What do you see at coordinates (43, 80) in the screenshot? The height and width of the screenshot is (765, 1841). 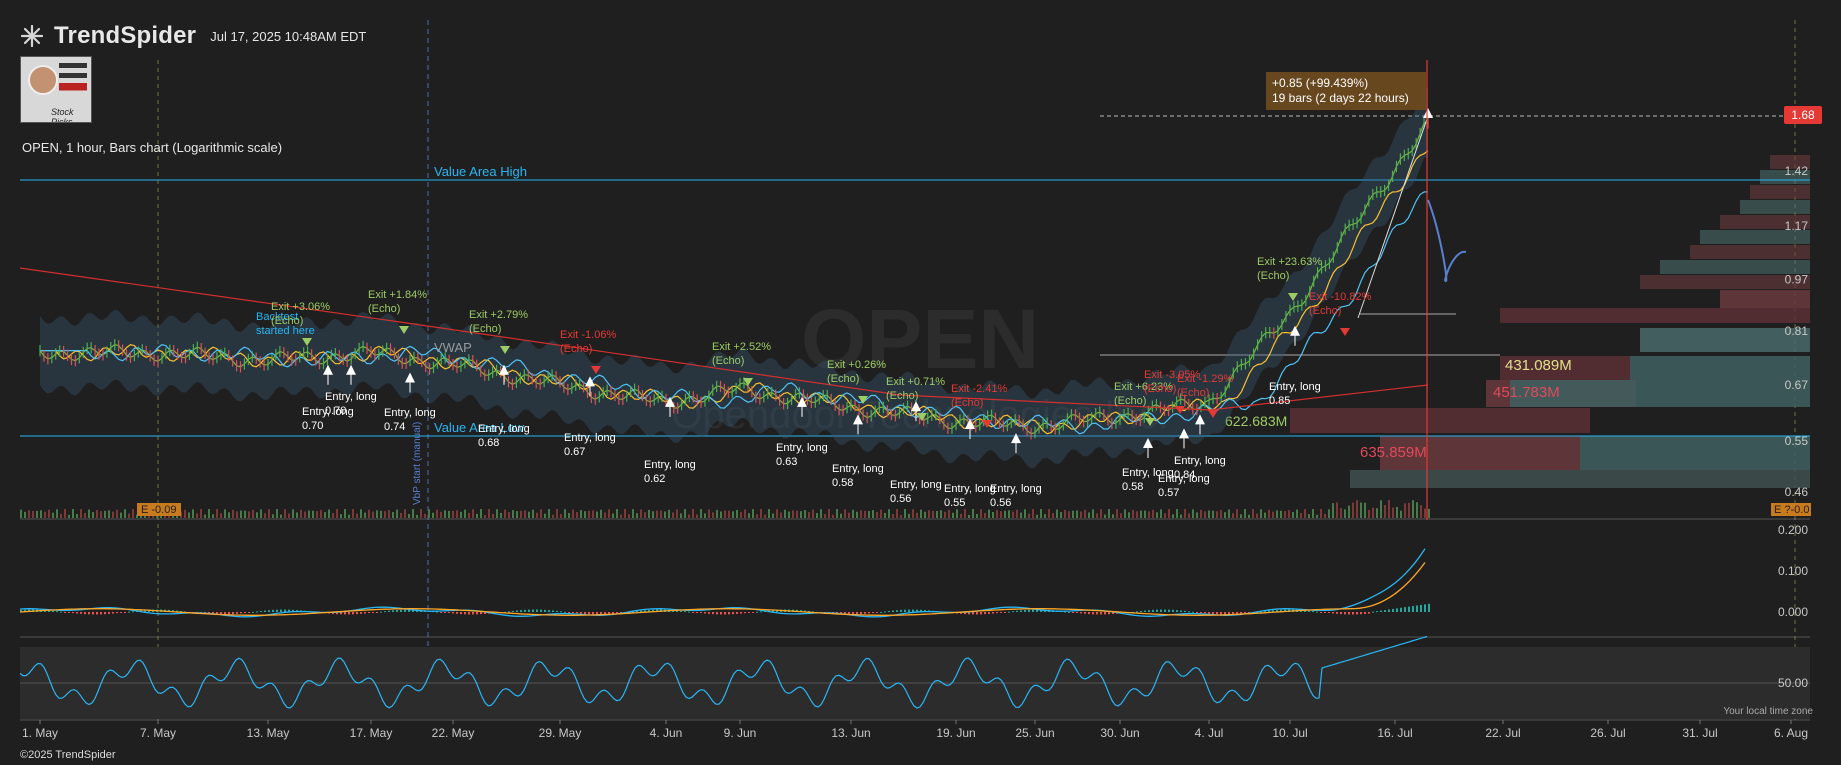 I see `author-avatar` at bounding box center [43, 80].